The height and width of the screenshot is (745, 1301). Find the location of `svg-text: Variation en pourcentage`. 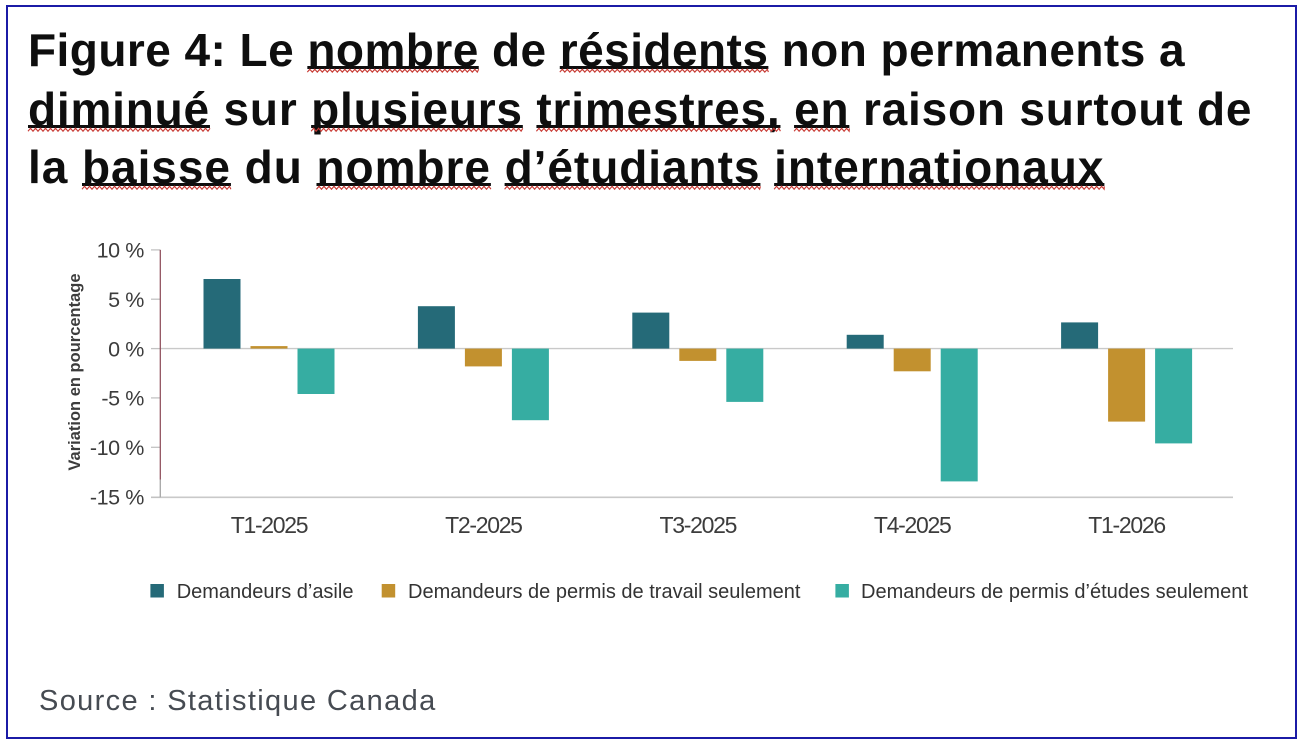

svg-text: Variation en pourcentage is located at coordinates (75, 371).